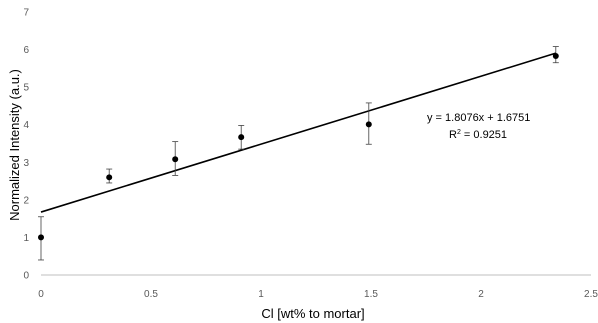 The image size is (598, 323). Describe the element at coordinates (453, 135) in the screenshot. I see `r-squared-prefix: R` at that location.